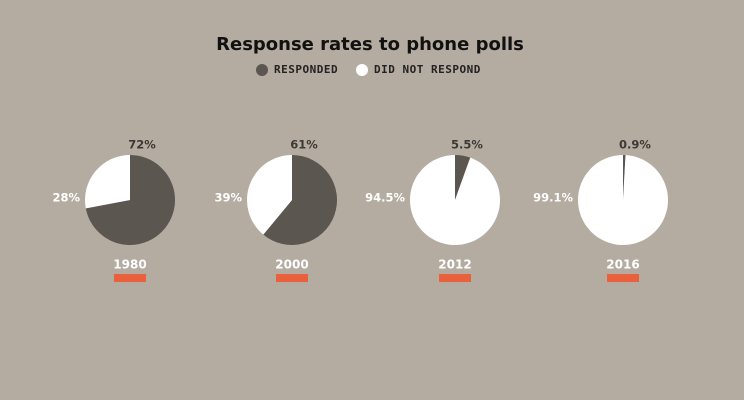 This screenshot has height=400, width=744. Describe the element at coordinates (370, 44) in the screenshot. I see `chart-title: Response rates to phone polls` at that location.